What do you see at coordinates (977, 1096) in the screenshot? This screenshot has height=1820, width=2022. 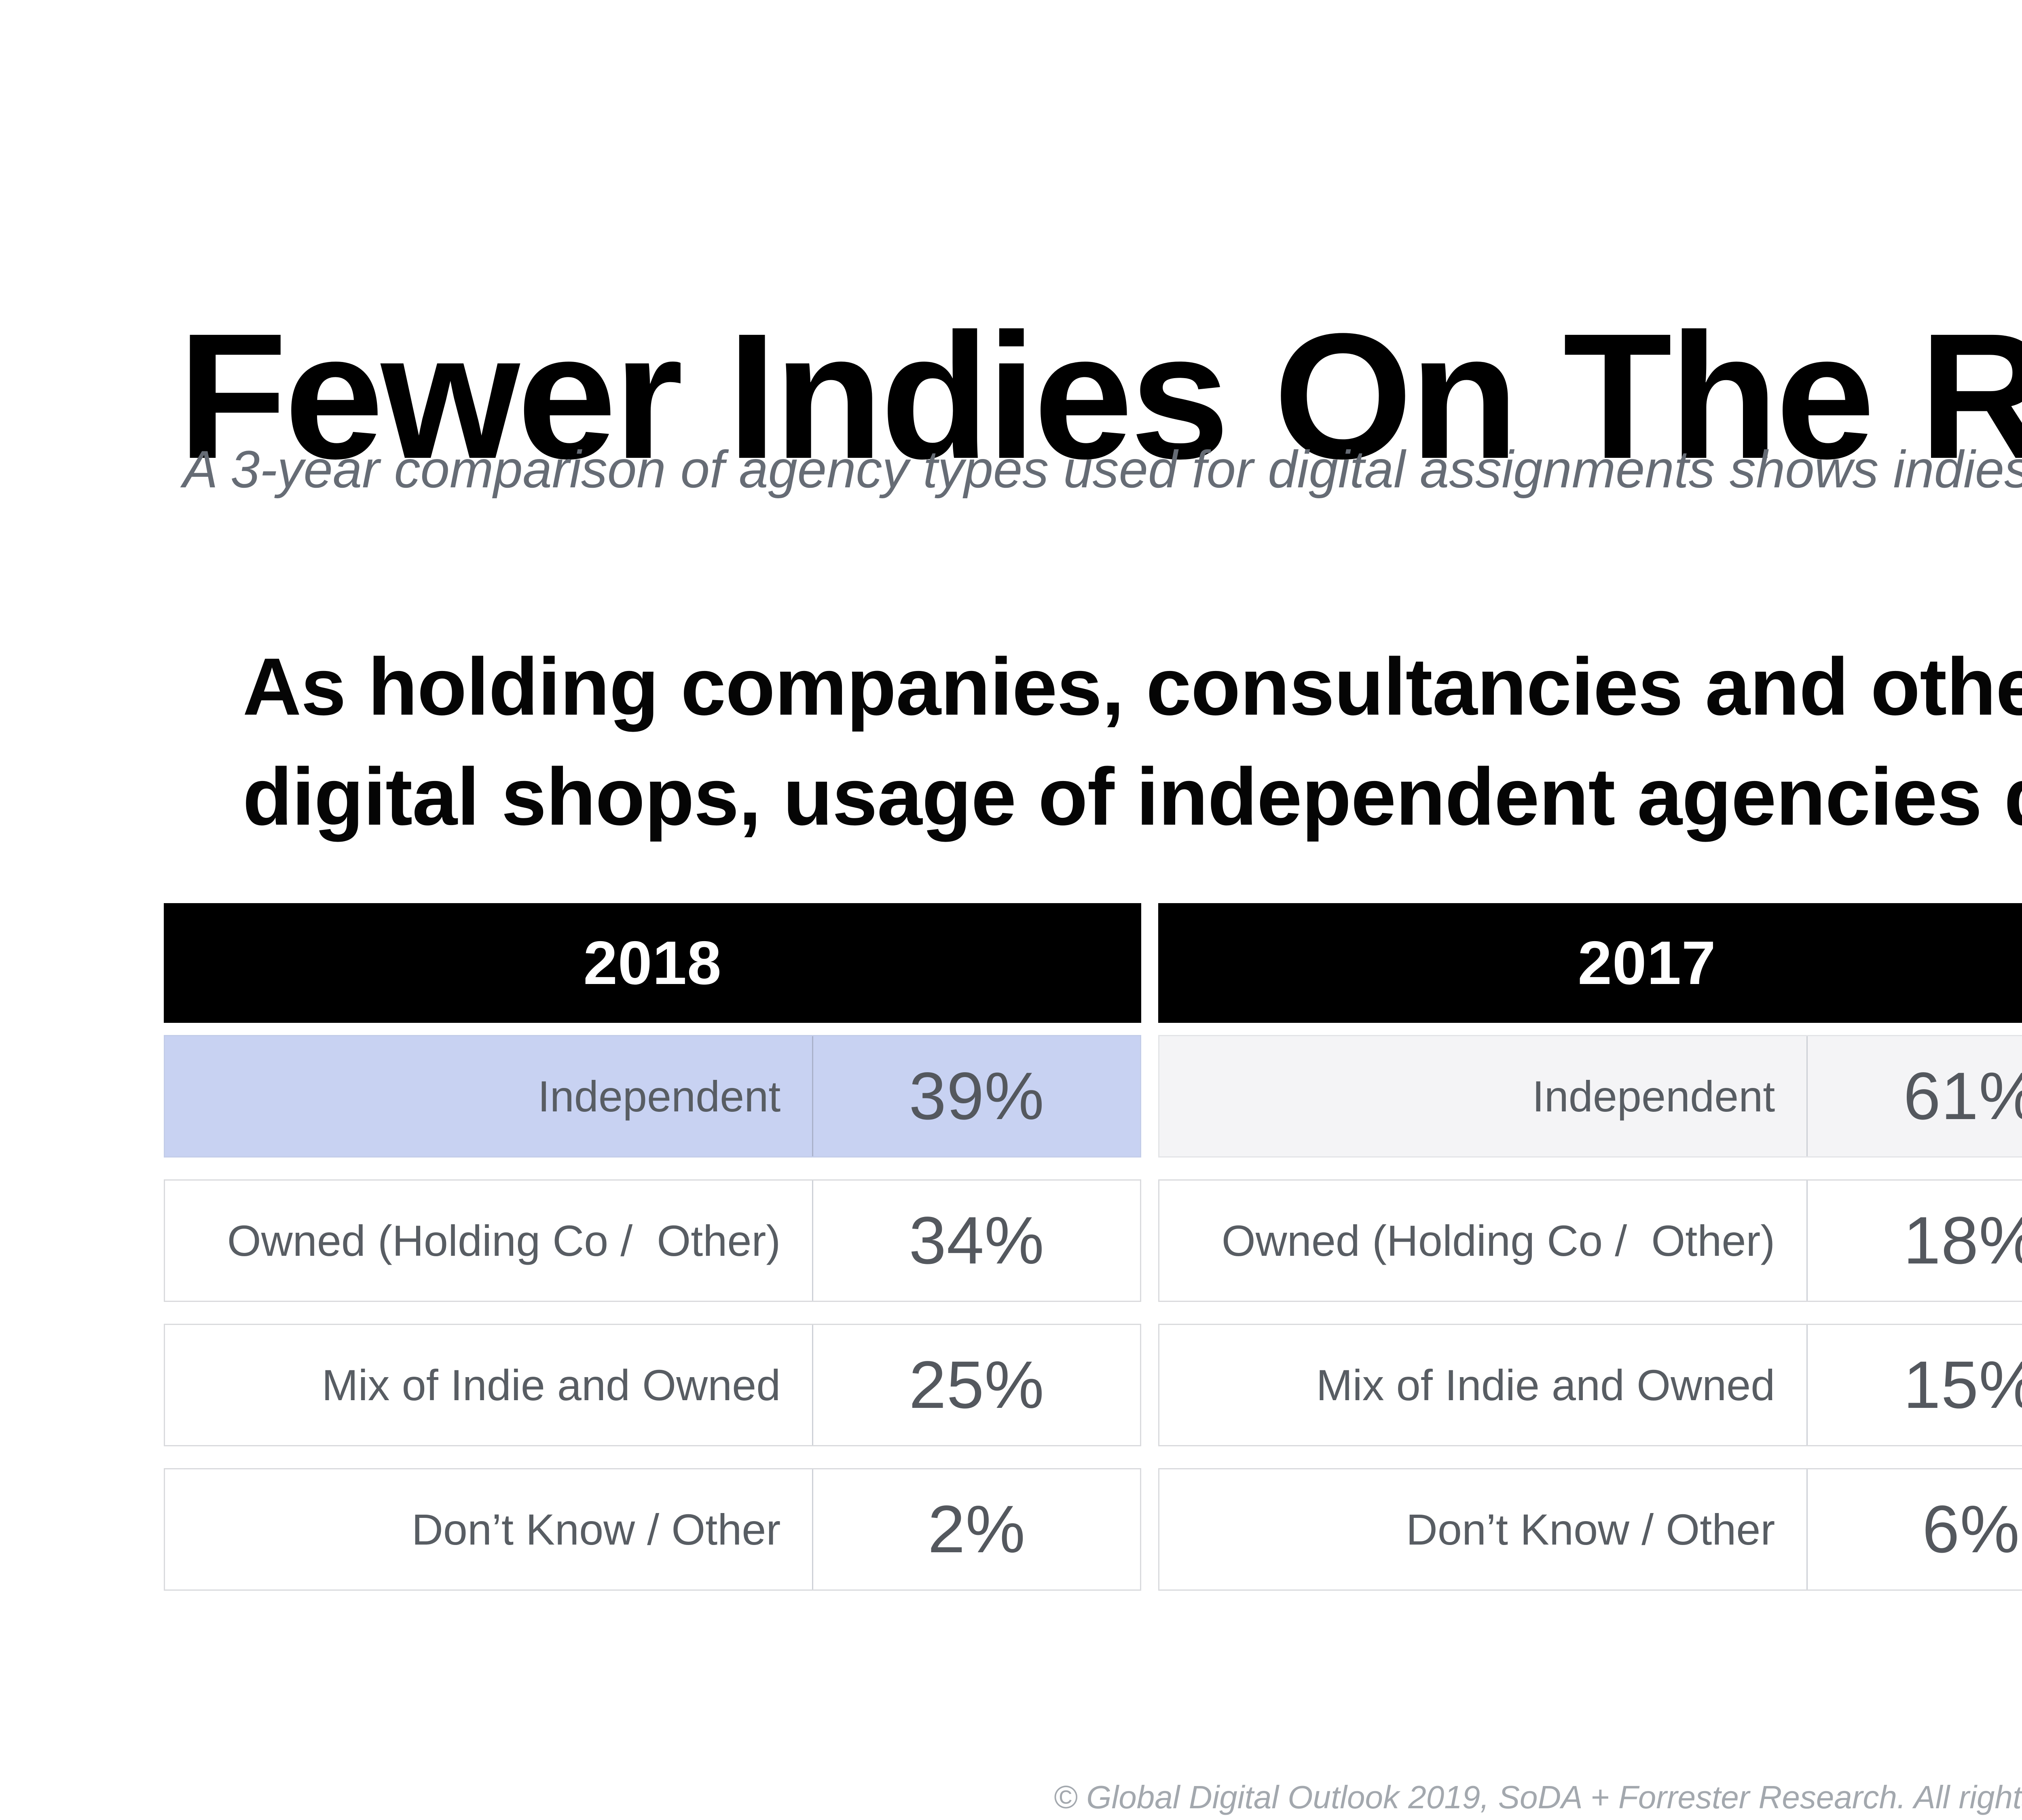 I see `row-value-cell: 39%` at bounding box center [977, 1096].